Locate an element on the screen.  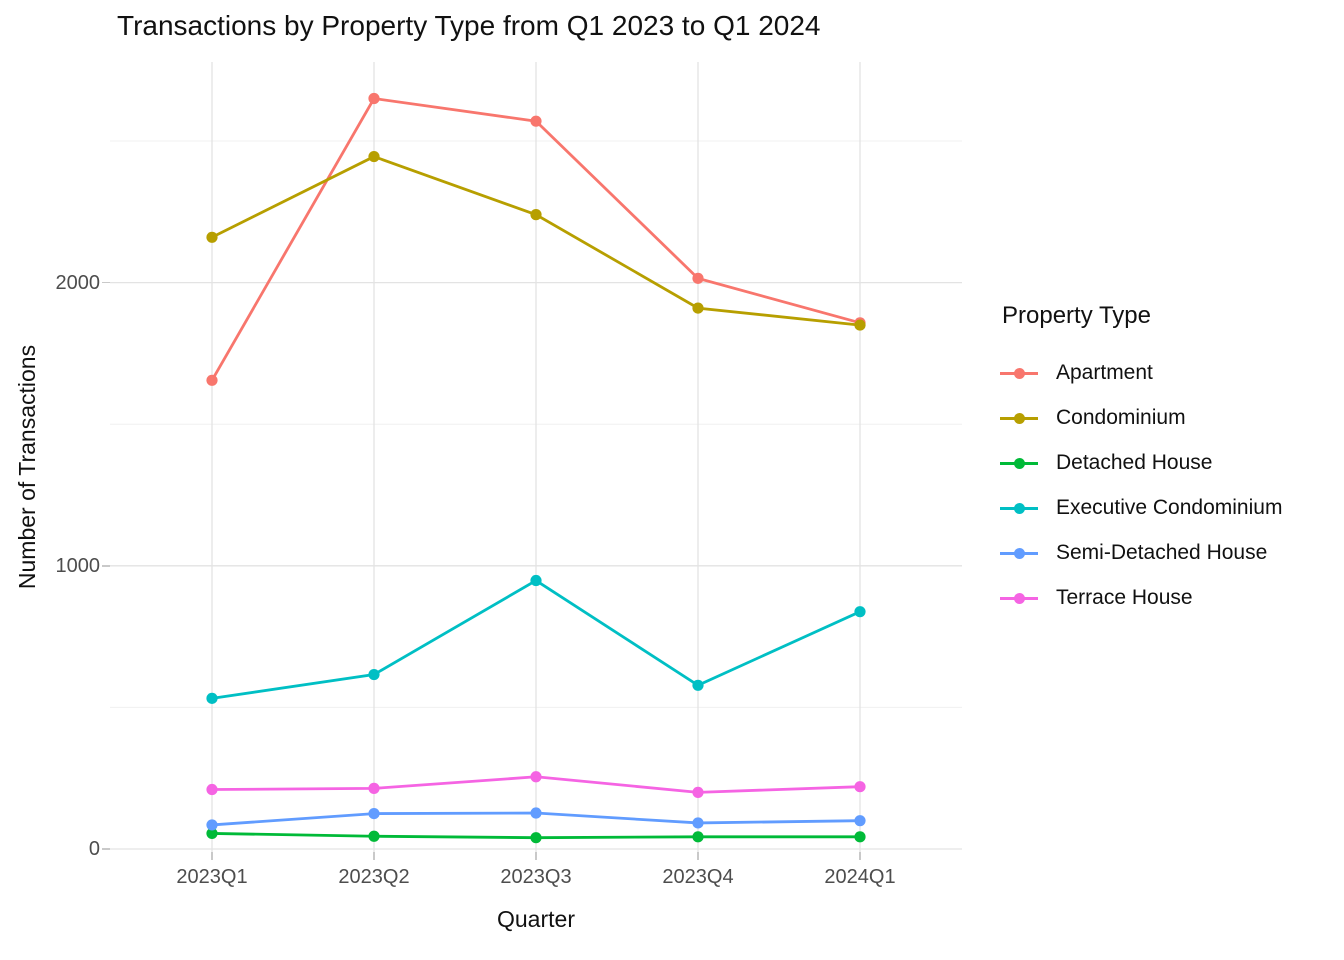
x-tick-label: 2023Q3 is located at coordinates (536, 877).